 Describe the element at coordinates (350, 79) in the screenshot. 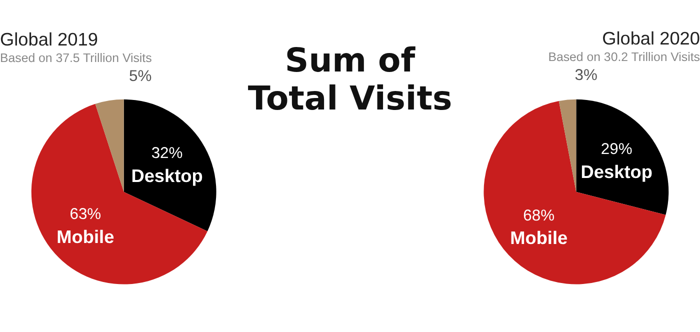

I see `text: Sum of Total Visits` at that location.